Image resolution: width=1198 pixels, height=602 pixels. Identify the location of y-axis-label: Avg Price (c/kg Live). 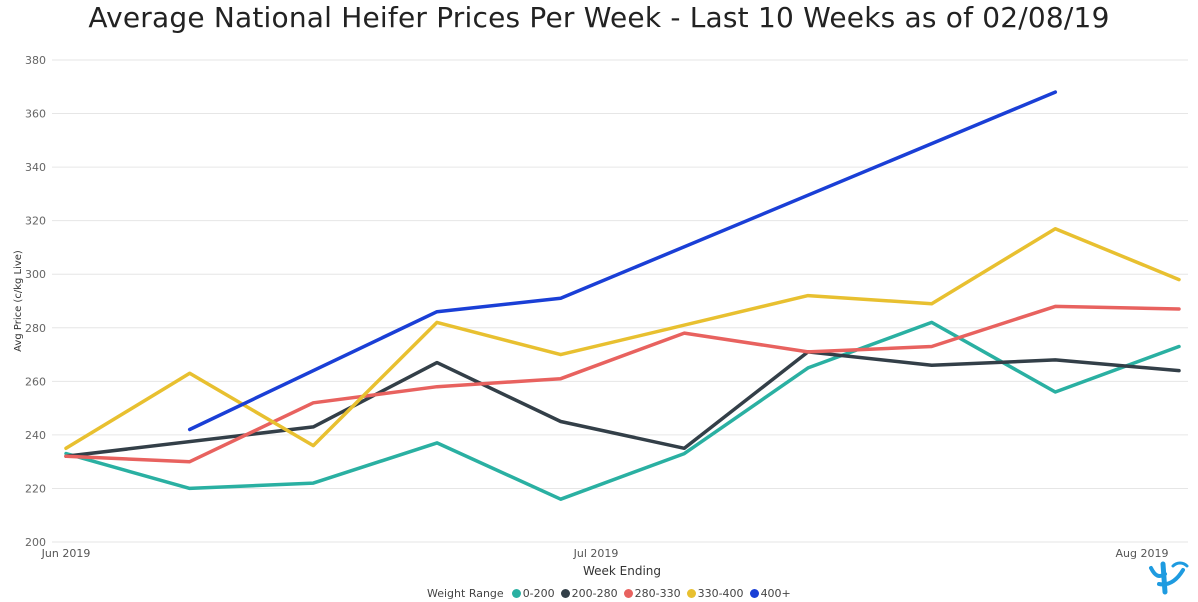
(18, 301).